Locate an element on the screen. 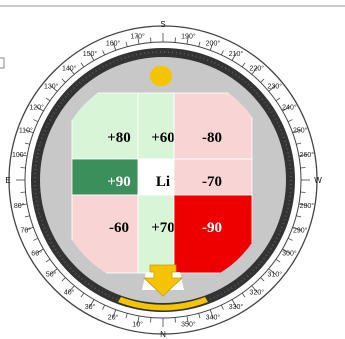 Image resolution: width=345 pixels, height=339 pixels. degree-label: 210° is located at coordinates (236, 54).